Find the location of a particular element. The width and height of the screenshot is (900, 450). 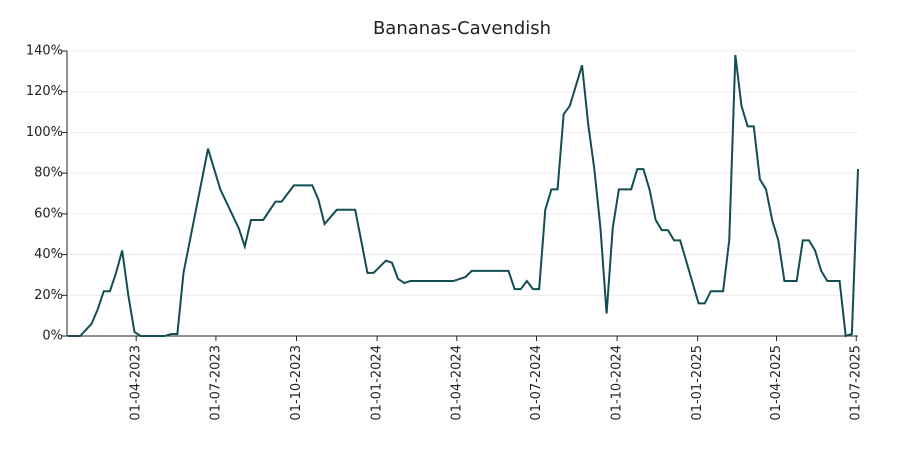

y-tick-label: 80% is located at coordinates (48, 173).